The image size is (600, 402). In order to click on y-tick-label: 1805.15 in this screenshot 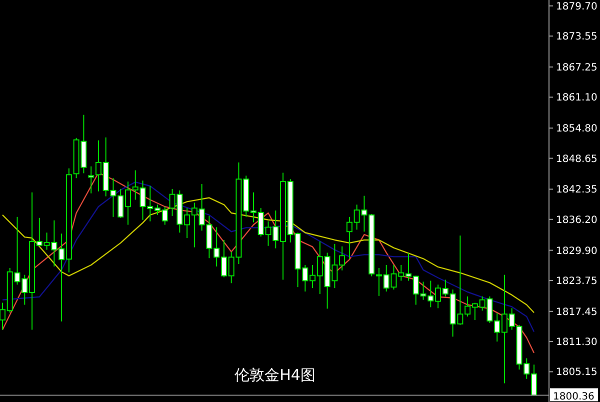, I will do `click(577, 372)`.